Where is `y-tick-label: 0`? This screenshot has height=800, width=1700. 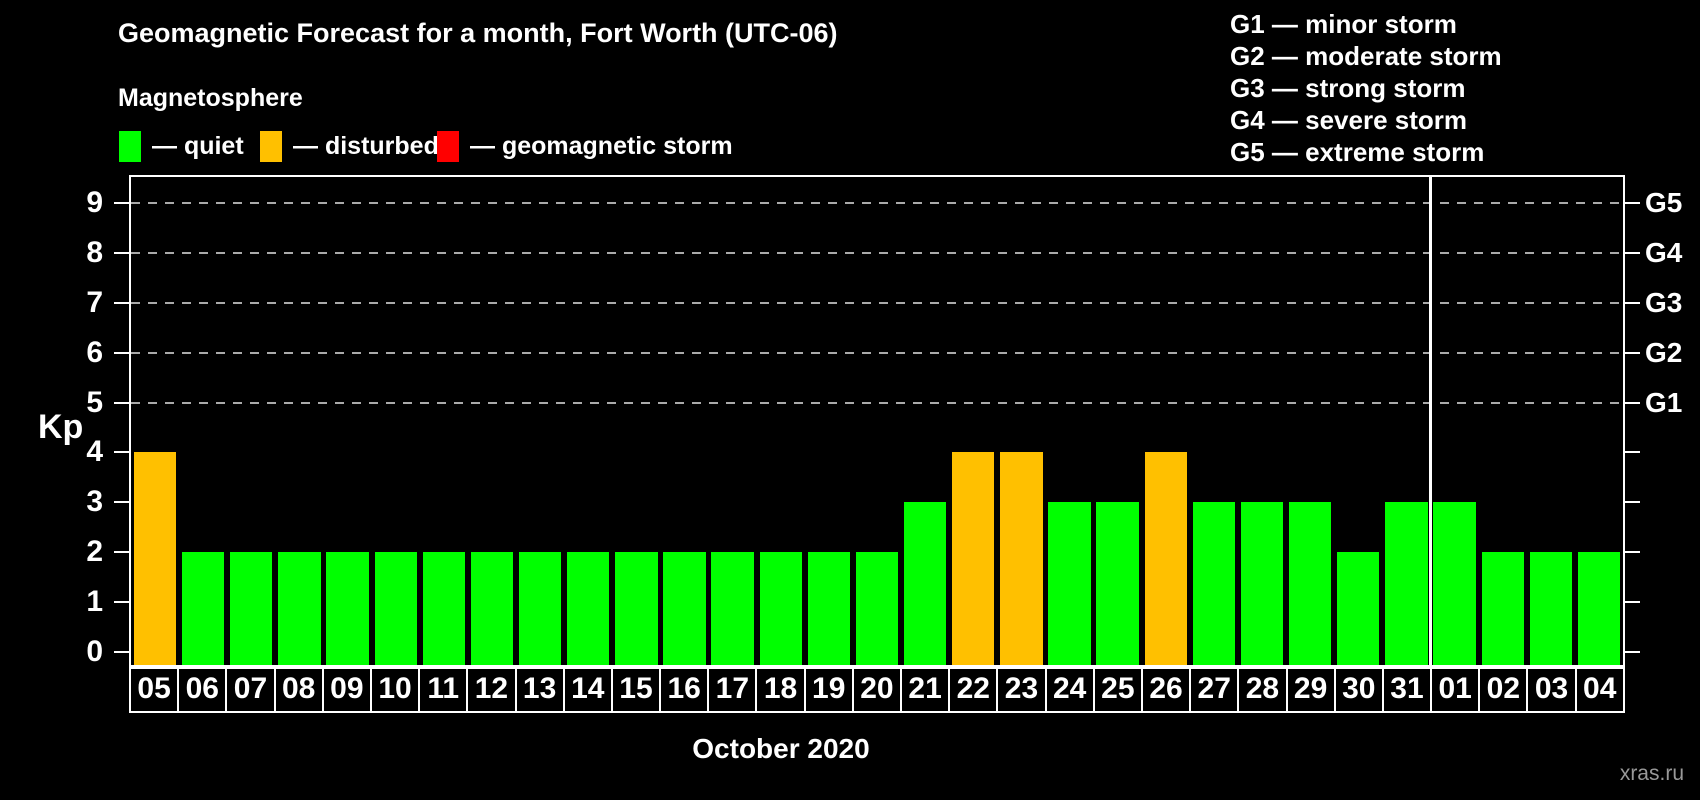
y-tick-label: 0 is located at coordinates (94, 652).